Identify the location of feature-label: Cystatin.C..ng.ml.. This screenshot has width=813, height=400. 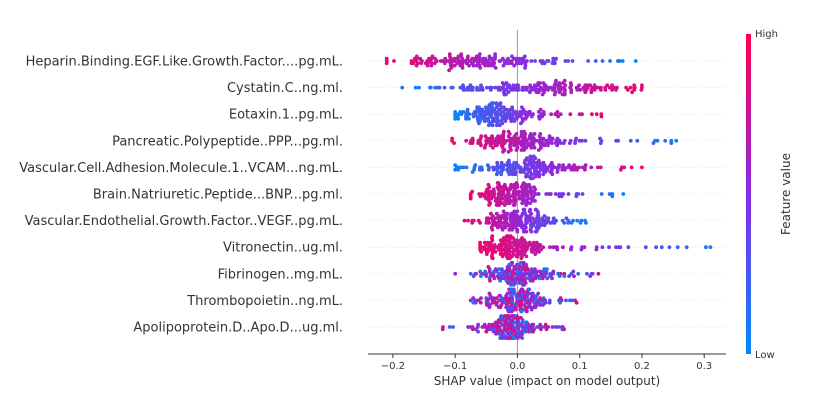
(285, 88).